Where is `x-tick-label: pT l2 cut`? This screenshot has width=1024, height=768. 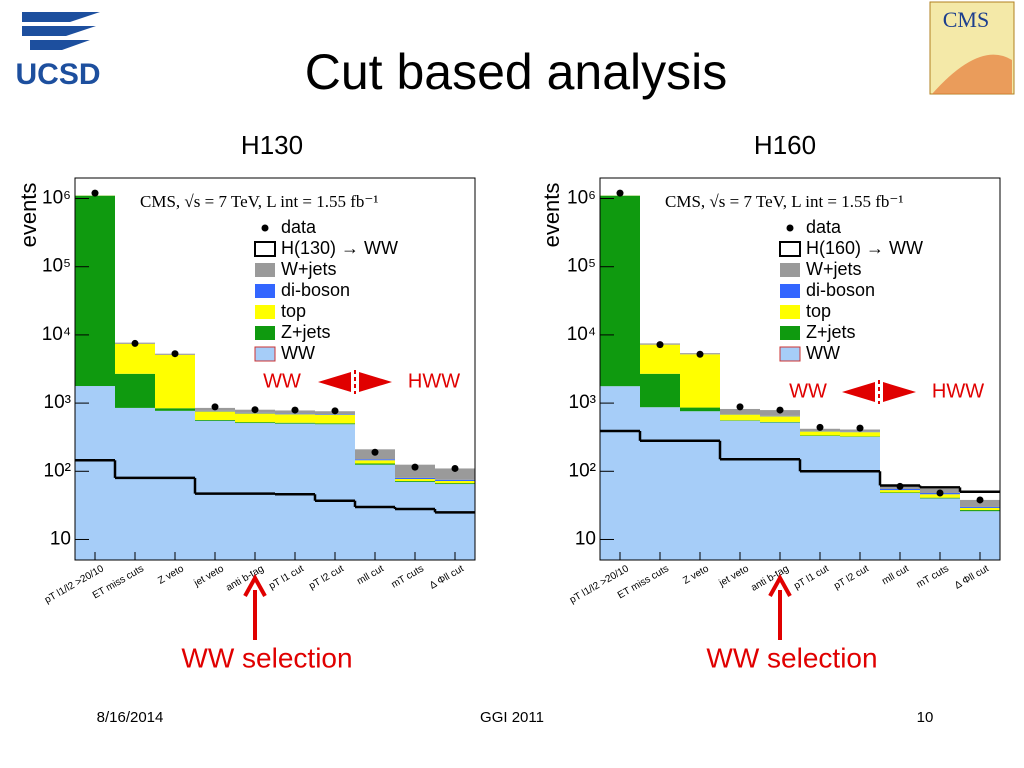
x-tick-label: pT l2 cut is located at coordinates (851, 577).